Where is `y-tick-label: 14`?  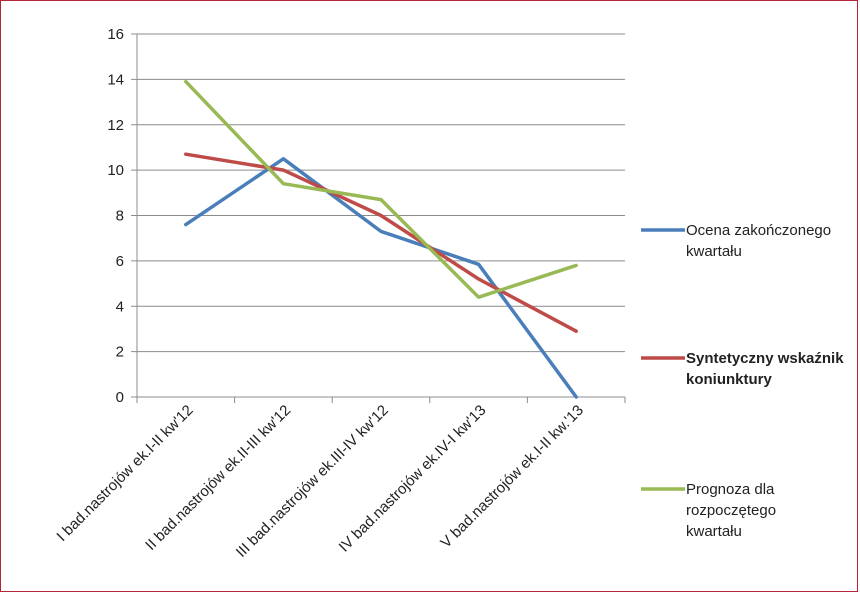
y-tick-label: 14 is located at coordinates (115, 79).